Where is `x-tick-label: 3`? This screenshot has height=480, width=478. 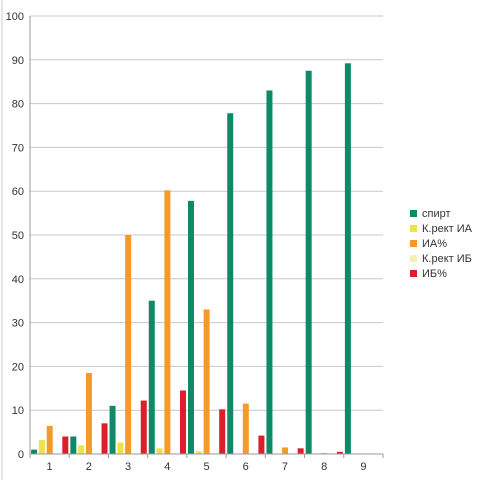
x-tick-label: 3 is located at coordinates (128, 467).